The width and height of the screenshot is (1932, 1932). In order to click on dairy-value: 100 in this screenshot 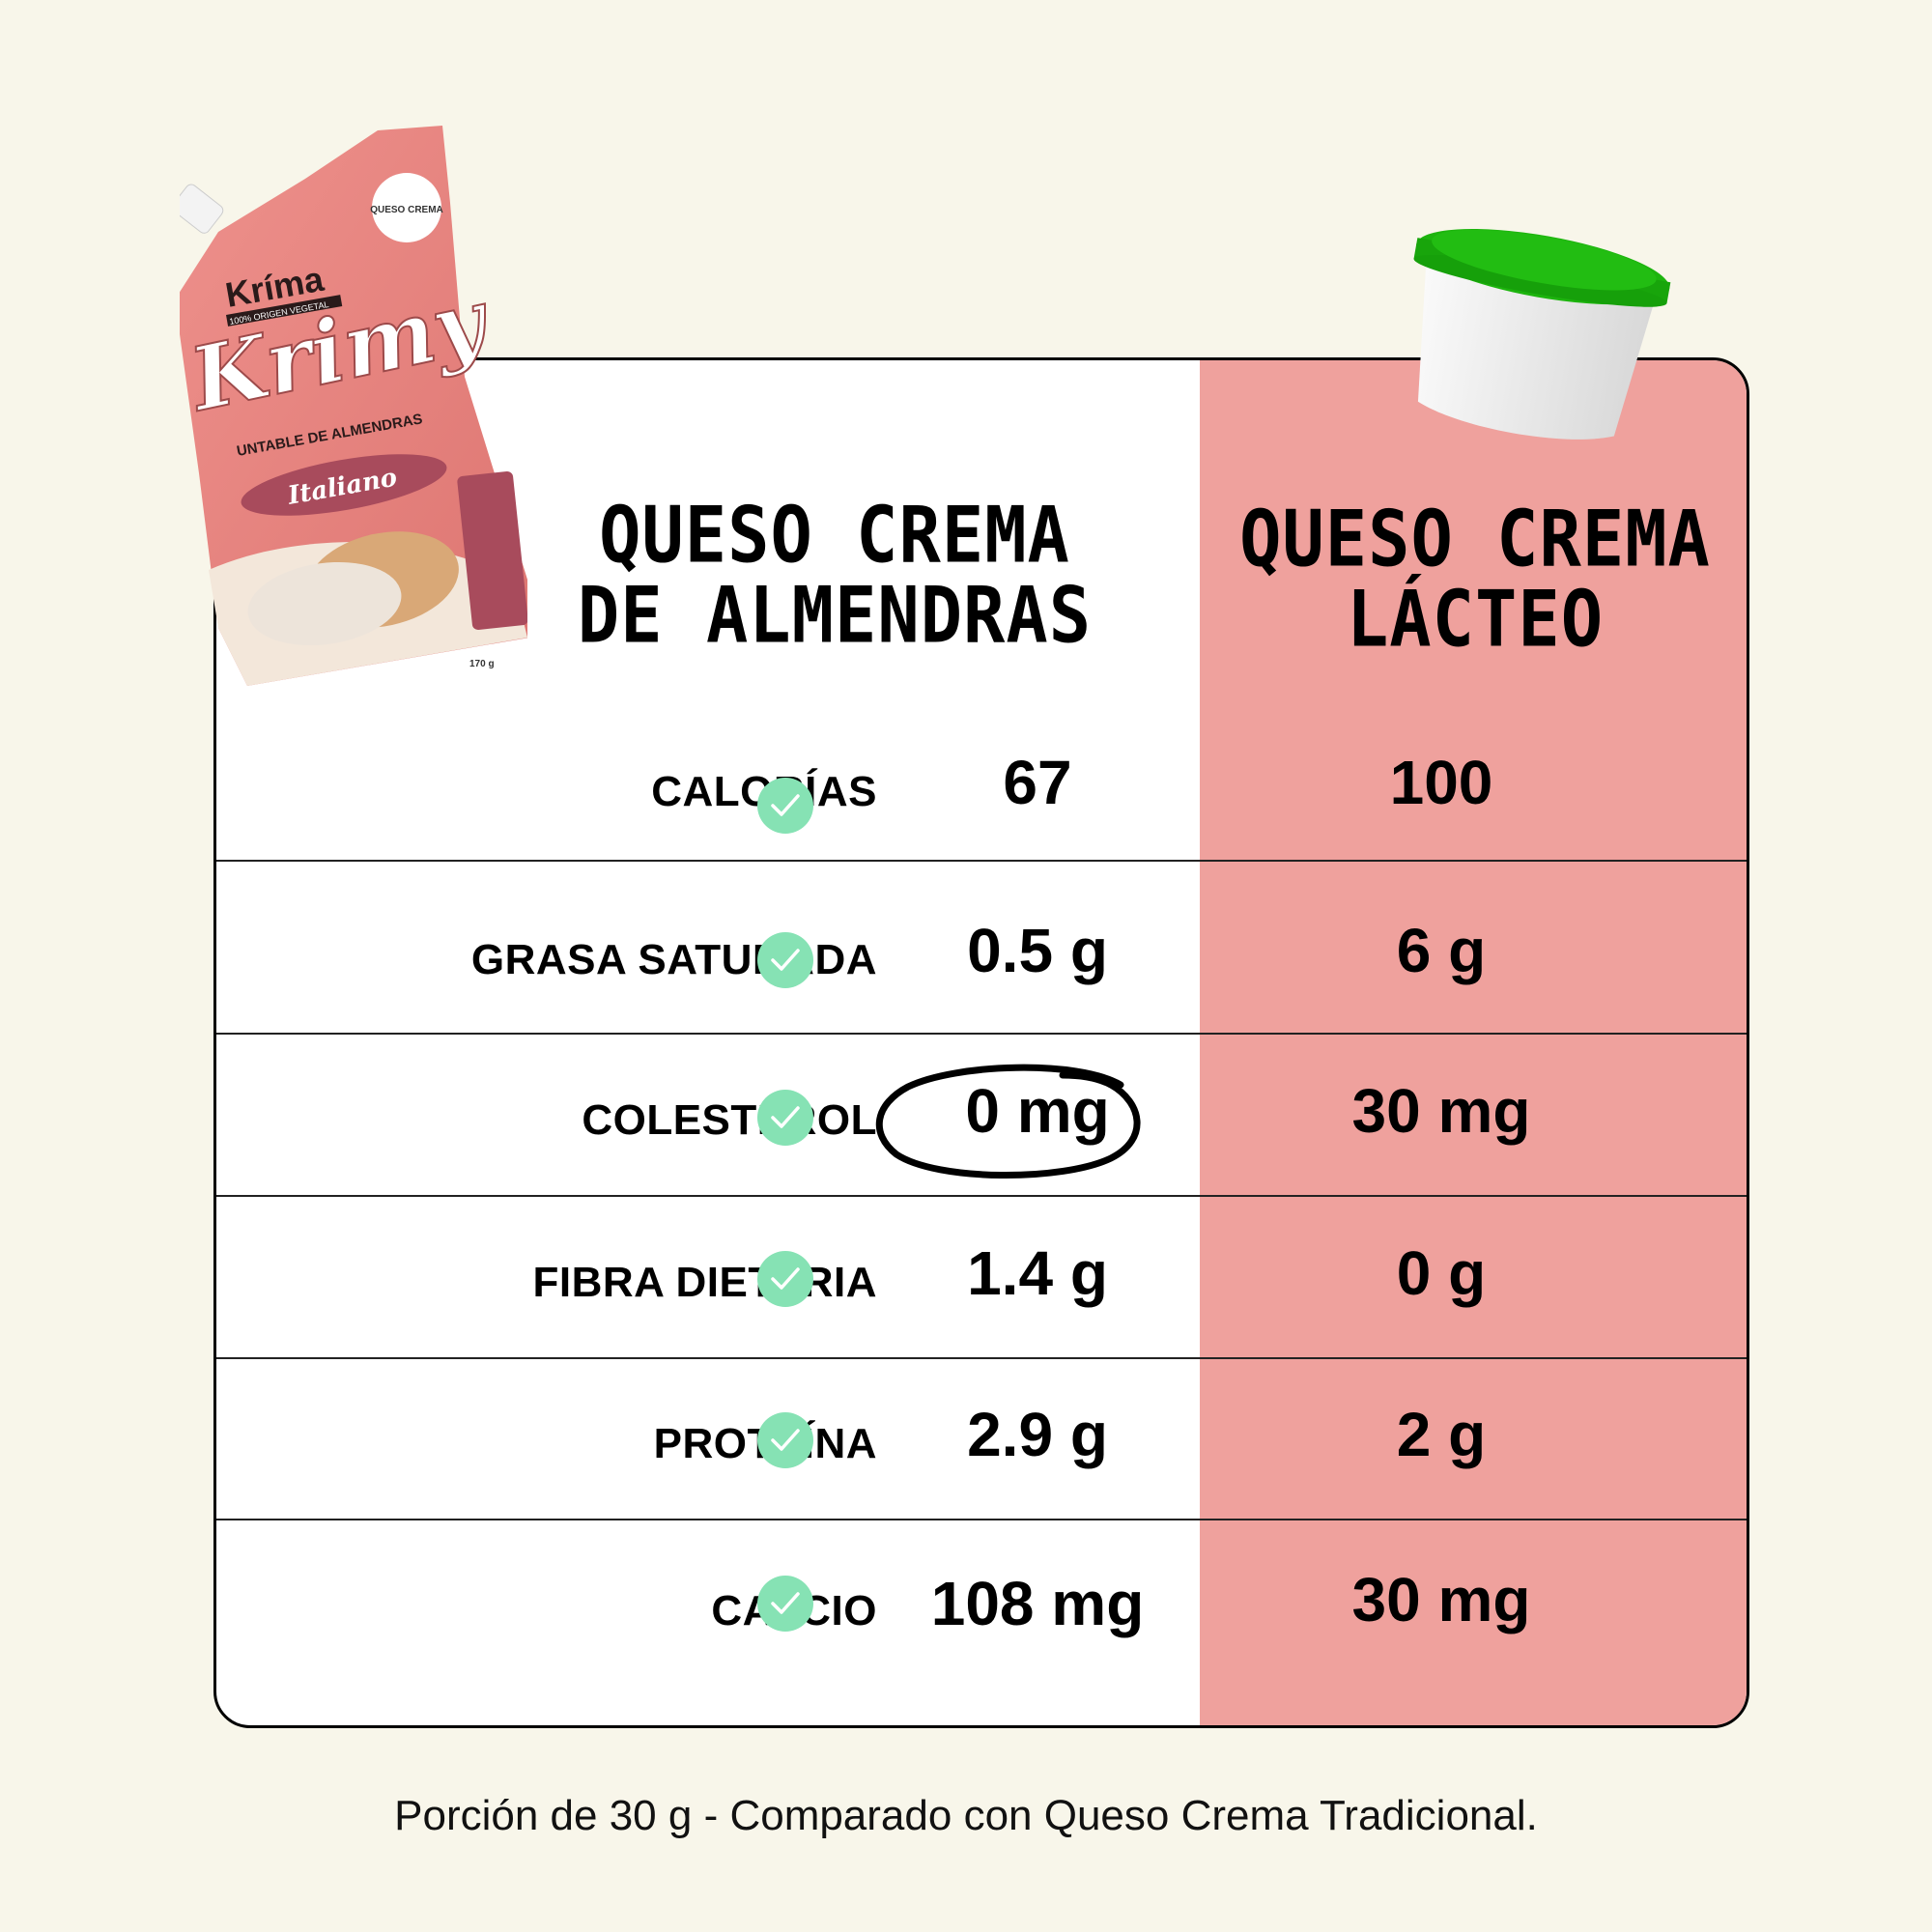, I will do `click(1441, 782)`.